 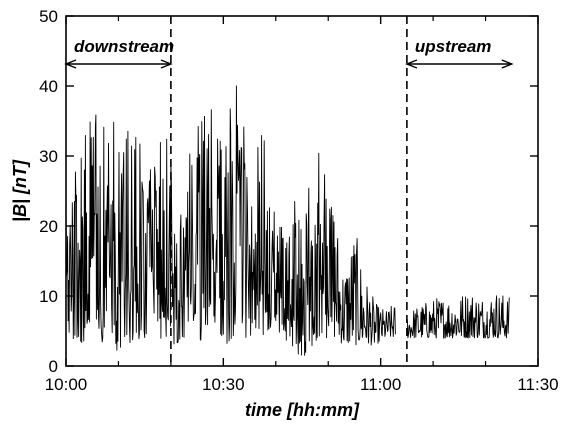 I want to click on x-tick-label: 11:00, so click(x=380, y=384).